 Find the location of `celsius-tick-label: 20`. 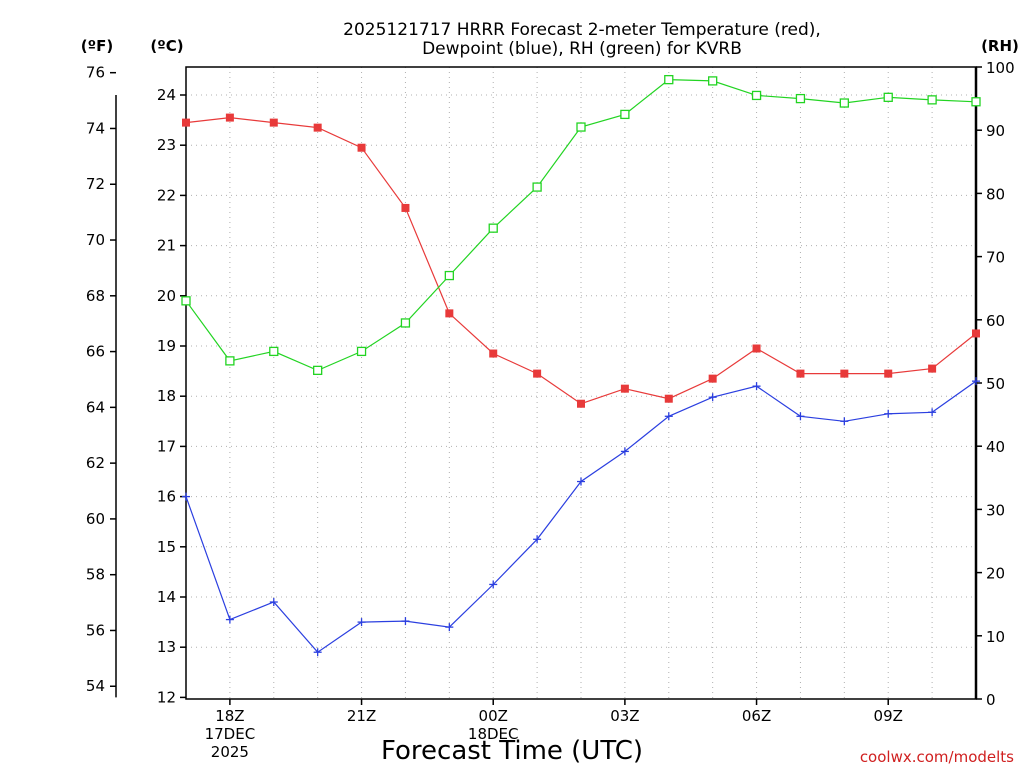

celsius-tick-label: 20 is located at coordinates (166, 296).